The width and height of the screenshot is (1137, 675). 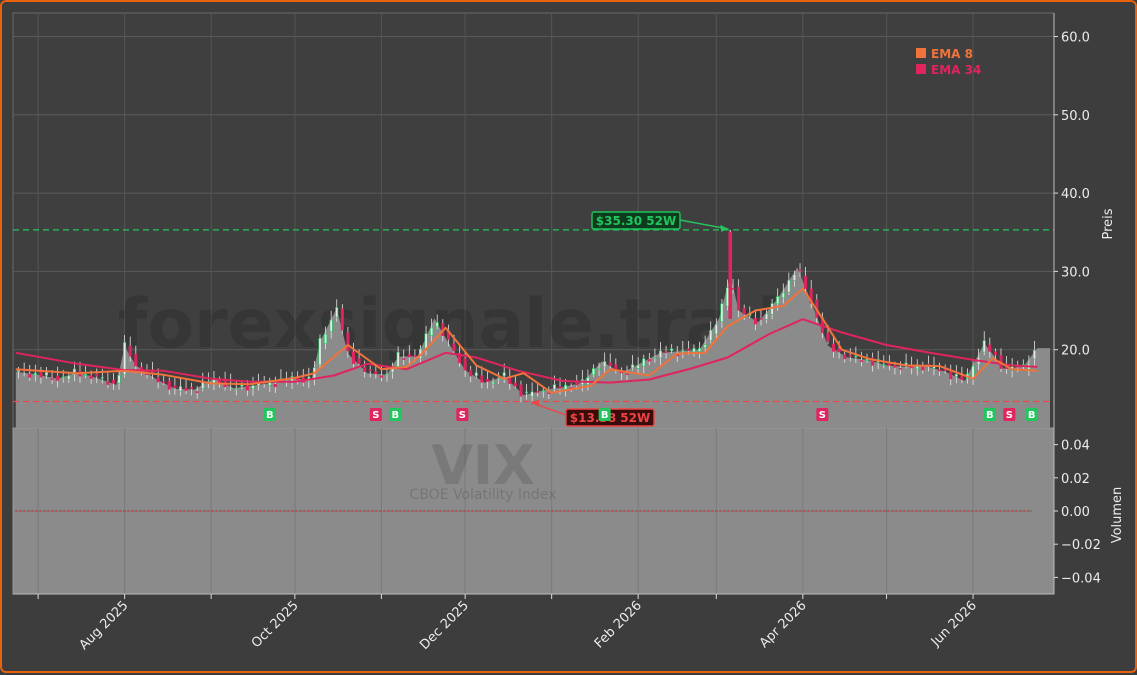 What do you see at coordinates (724, 228) in the screenshot?
I see `high-52w-arrowhead` at bounding box center [724, 228].